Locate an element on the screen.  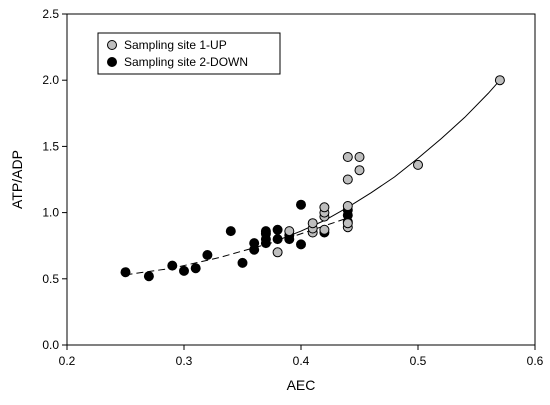
legend-marker-site-1-up is located at coordinates (112, 45).